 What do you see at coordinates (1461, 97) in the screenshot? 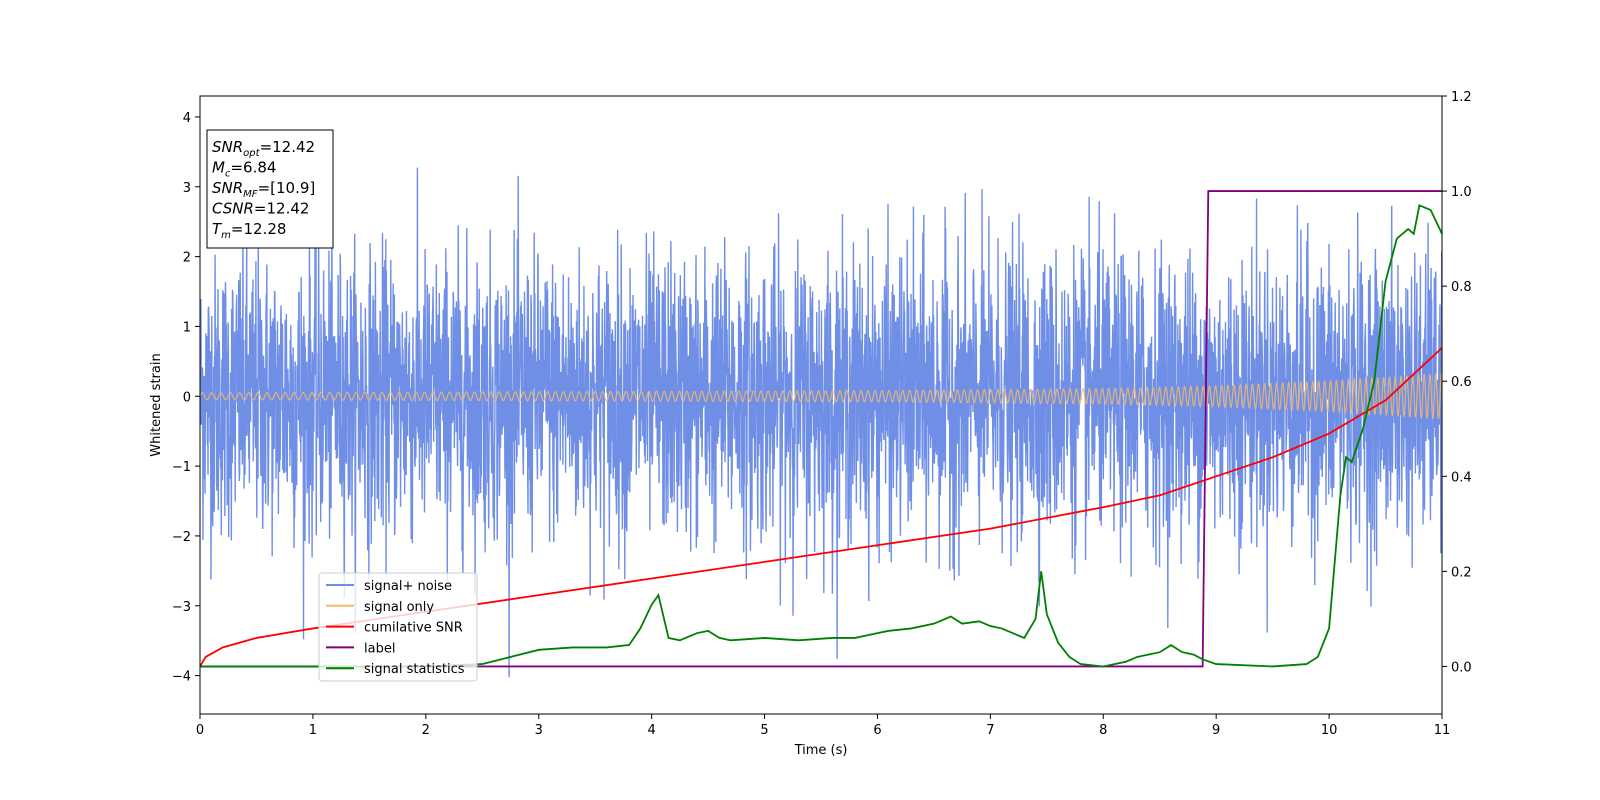
I see `y2-tick-label: 1.2` at bounding box center [1461, 97].